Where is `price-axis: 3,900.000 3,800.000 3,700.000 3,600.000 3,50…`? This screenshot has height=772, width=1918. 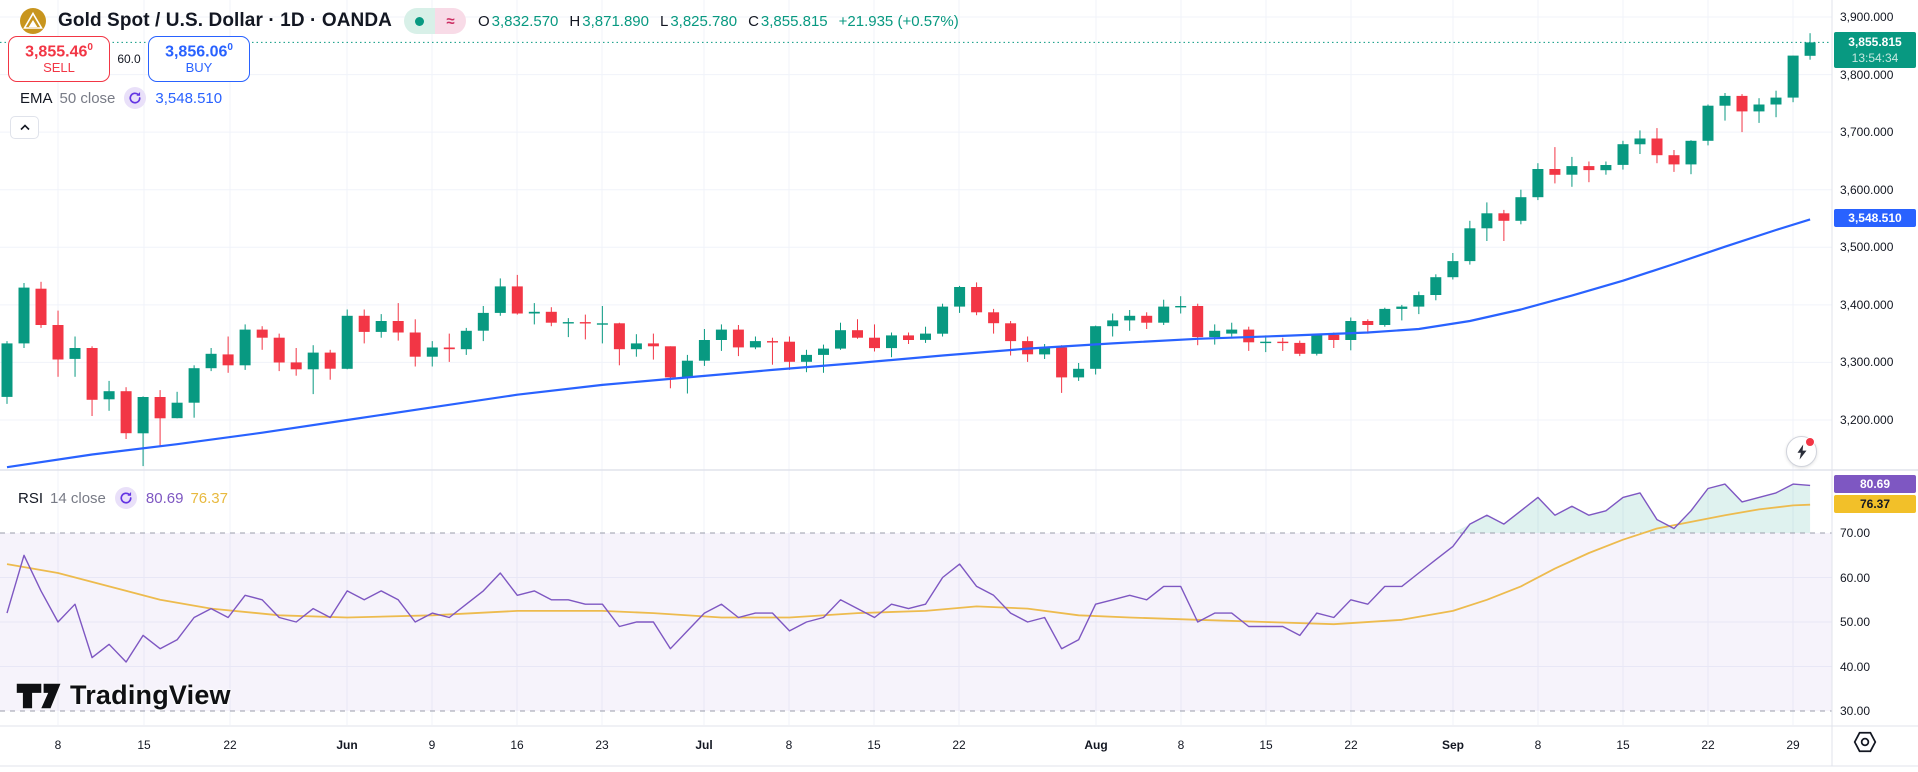 price-axis: 3,900.000 3,800.000 3,700.000 3,600.000 3,50… is located at coordinates (1875, 363).